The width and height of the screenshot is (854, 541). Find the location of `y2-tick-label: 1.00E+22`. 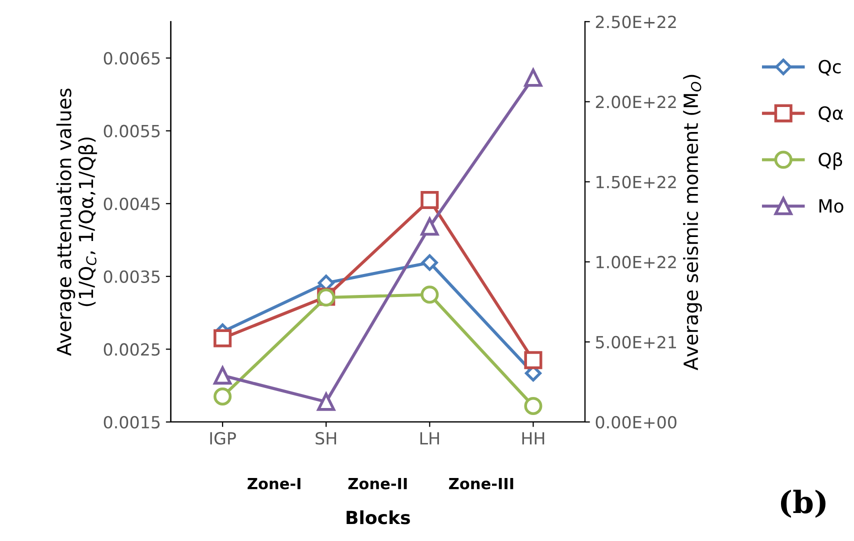

y2-tick-label: 1.00E+22 is located at coordinates (636, 262).